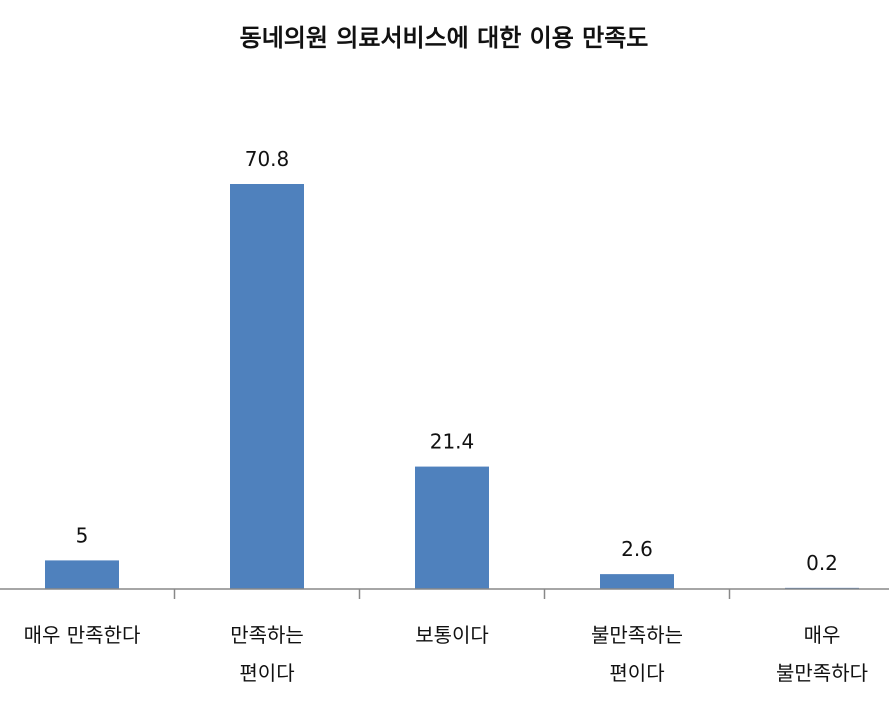  What do you see at coordinates (267, 635) in the screenshot?
I see `category-label-1-line-0: 만족하는` at bounding box center [267, 635].